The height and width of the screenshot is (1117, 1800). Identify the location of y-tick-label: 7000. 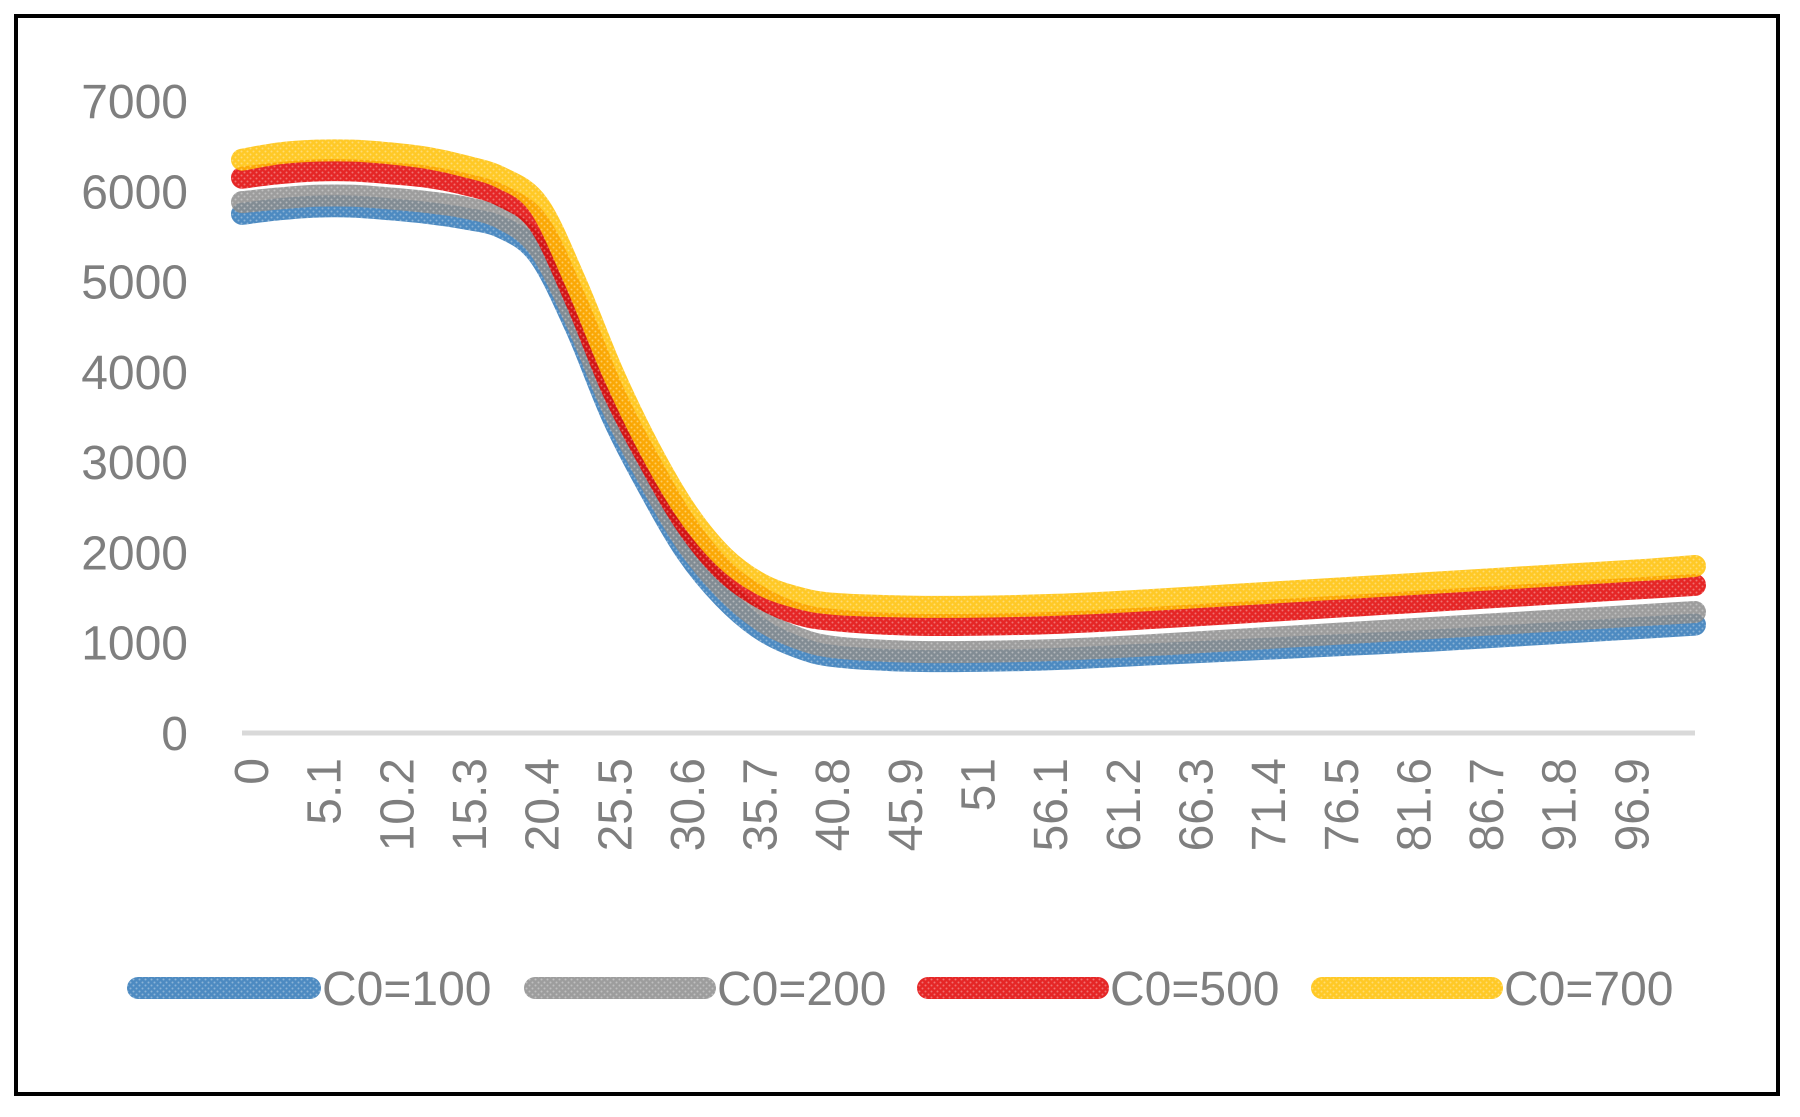
(134, 102).